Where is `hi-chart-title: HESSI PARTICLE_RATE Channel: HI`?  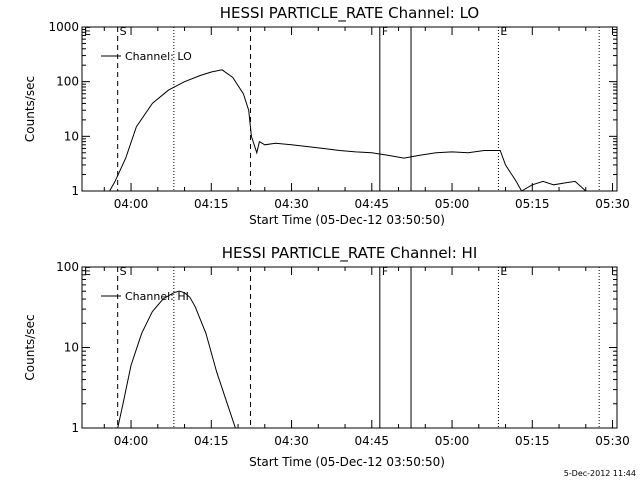 hi-chart-title: HESSI PARTICLE_RATE Channel: HI is located at coordinates (350, 253).